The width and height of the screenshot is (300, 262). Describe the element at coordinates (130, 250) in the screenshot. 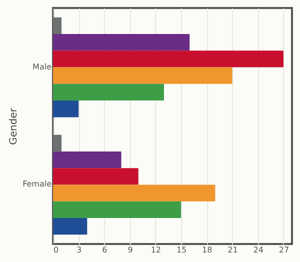

I see `x-tick-label: 9` at that location.